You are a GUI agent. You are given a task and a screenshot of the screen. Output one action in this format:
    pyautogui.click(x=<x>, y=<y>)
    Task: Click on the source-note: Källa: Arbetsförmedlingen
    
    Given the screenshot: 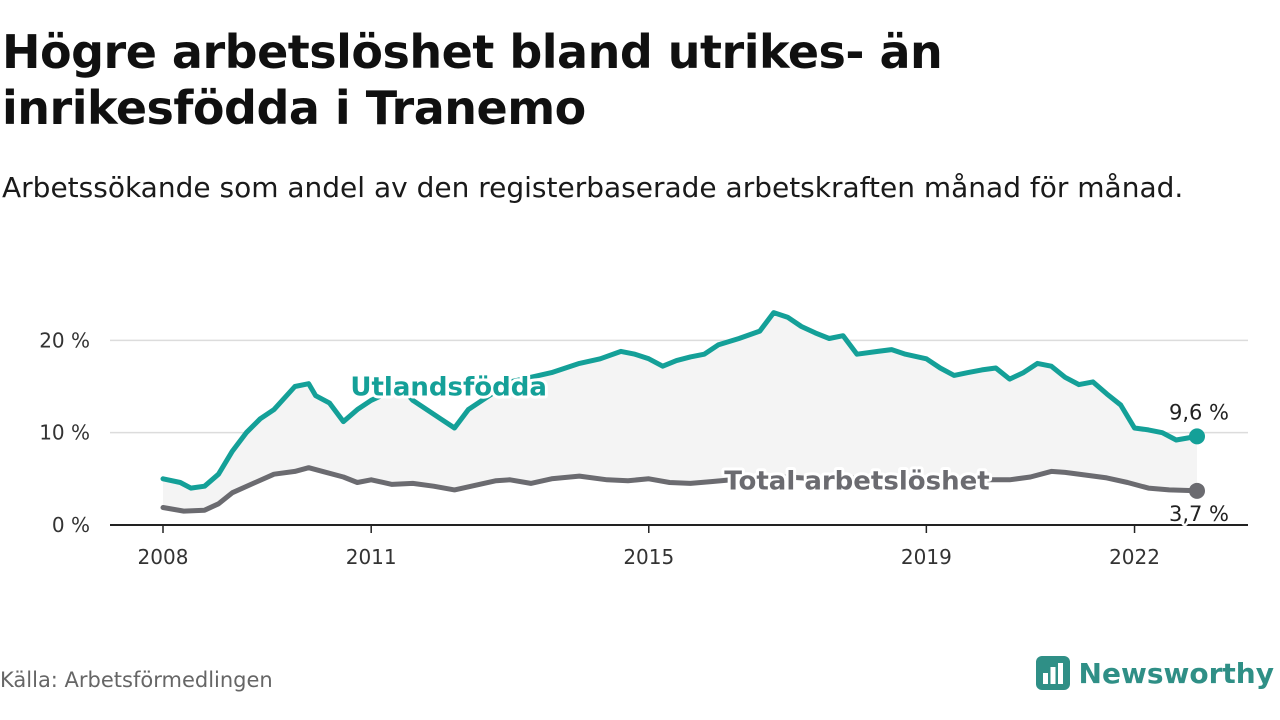 What is the action you would take?
    pyautogui.click(x=136, y=680)
    